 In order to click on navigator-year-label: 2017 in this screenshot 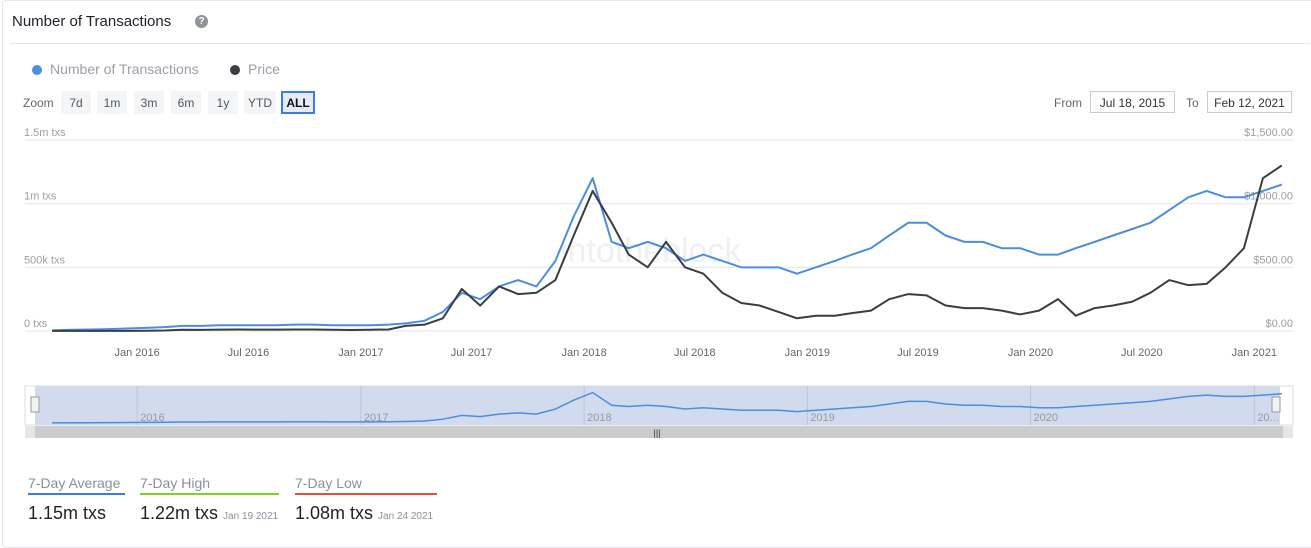, I will do `click(376, 418)`.